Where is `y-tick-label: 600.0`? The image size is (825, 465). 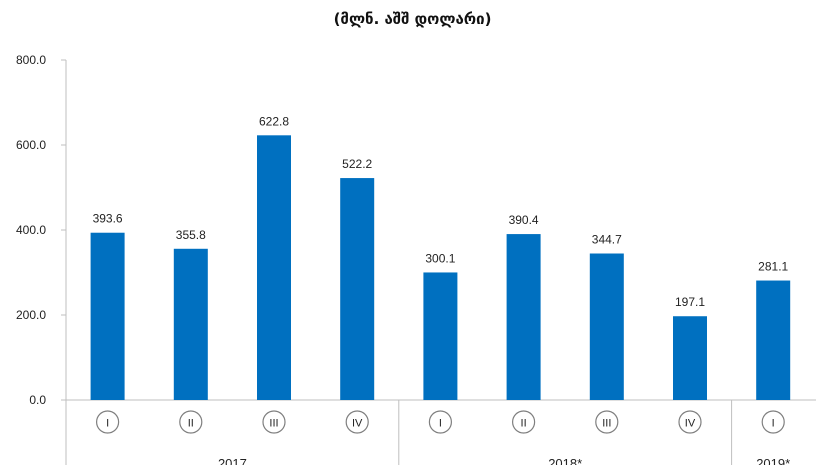
y-tick-label: 600.0 is located at coordinates (31, 145).